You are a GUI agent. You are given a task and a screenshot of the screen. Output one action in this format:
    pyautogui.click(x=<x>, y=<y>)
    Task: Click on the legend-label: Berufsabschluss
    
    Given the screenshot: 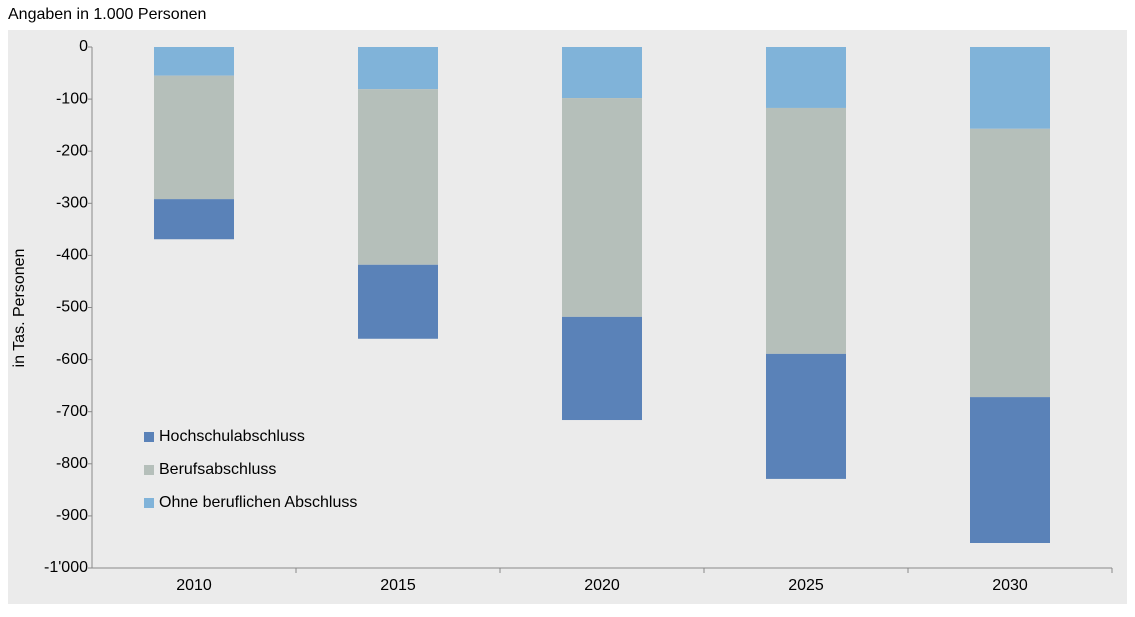 What is the action you would take?
    pyautogui.click(x=217, y=469)
    